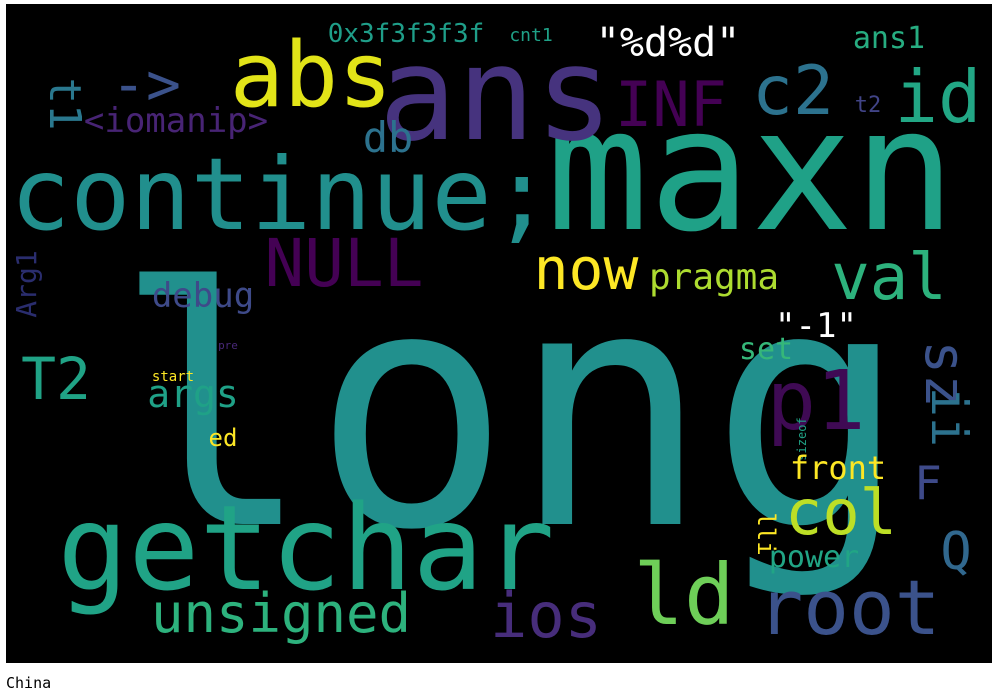 This screenshot has height=695, width=1002. Describe the element at coordinates (281, 613) in the screenshot. I see `word-41: unsigned` at that location.